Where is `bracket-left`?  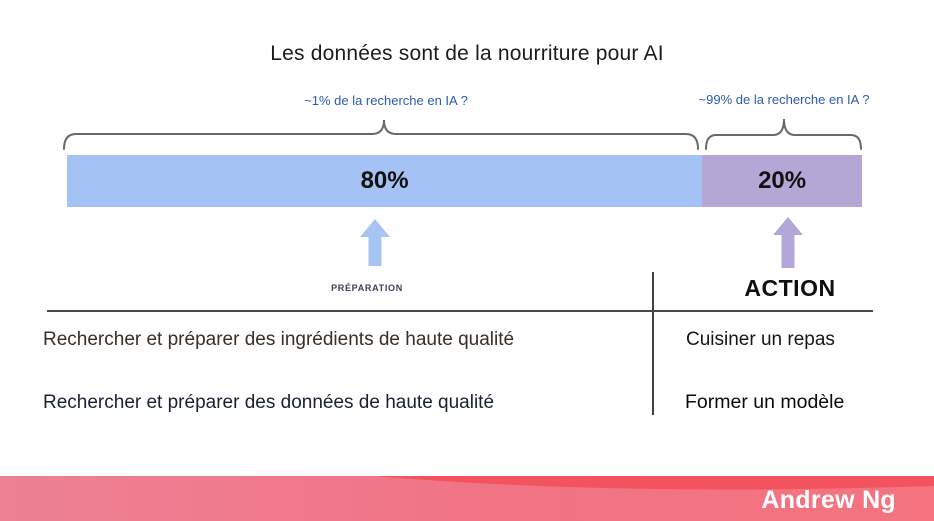 bracket-left is located at coordinates (381, 134).